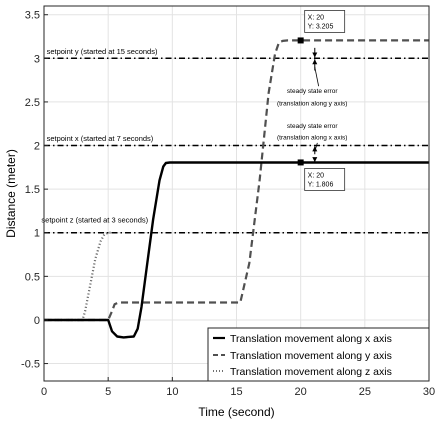 The height and width of the screenshot is (424, 441). I want to click on annotation-1: setpoint x (started at 7 seconds), so click(100, 138).